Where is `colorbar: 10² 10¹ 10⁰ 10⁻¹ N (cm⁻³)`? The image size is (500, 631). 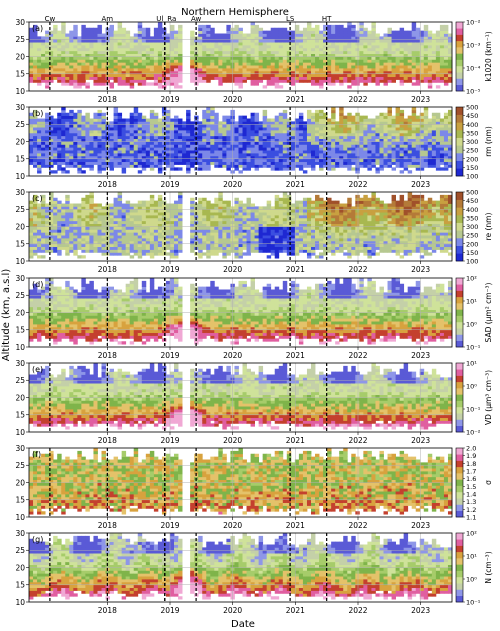
colorbar: 10² 10¹ 10⁰ 10⁻¹ N (cm⁻³) is located at coordinates (474, 568).